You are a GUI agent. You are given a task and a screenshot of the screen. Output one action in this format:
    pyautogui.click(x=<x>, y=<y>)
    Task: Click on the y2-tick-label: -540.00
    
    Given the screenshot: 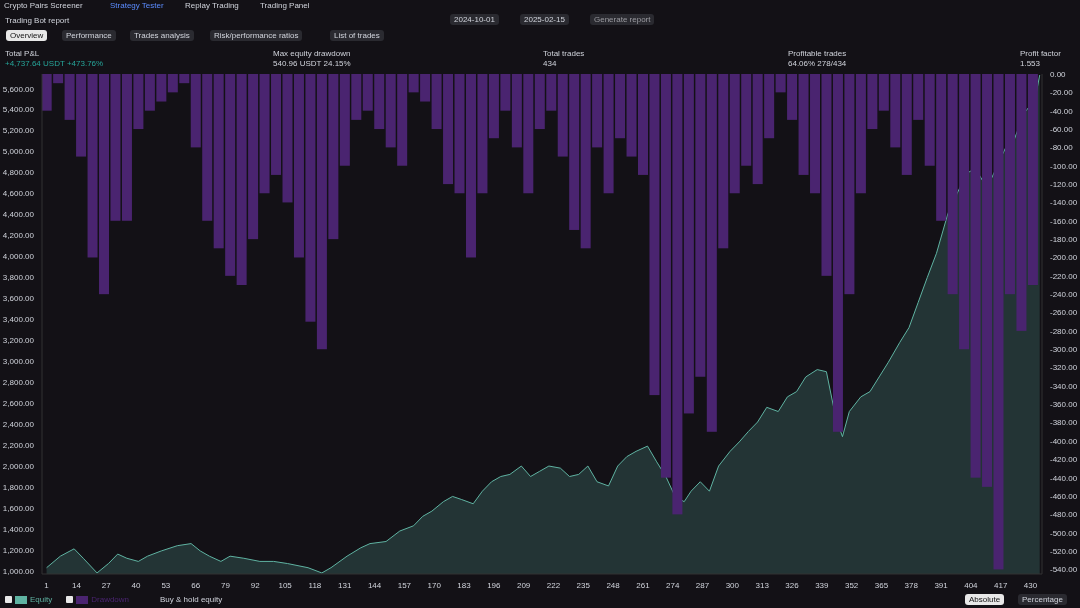 What is the action you would take?
    pyautogui.click(x=1064, y=570)
    